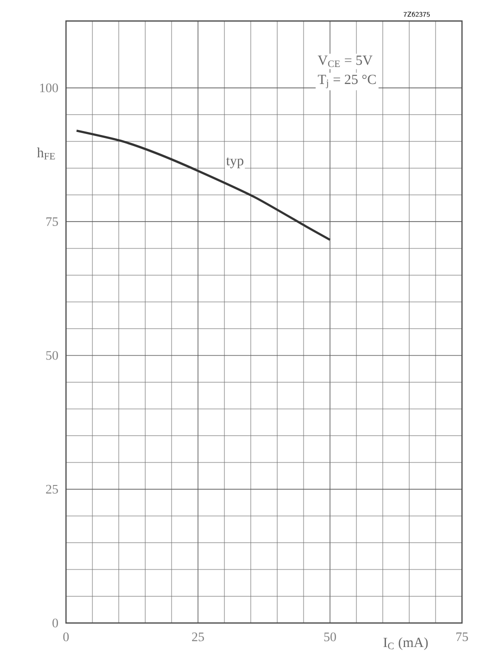  I want to click on x-tick-label: 75, so click(462, 637).